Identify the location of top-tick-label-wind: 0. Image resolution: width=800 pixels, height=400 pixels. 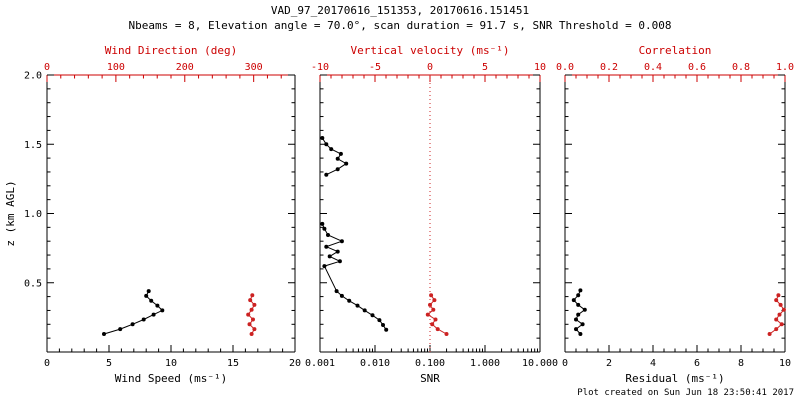
(47, 67).